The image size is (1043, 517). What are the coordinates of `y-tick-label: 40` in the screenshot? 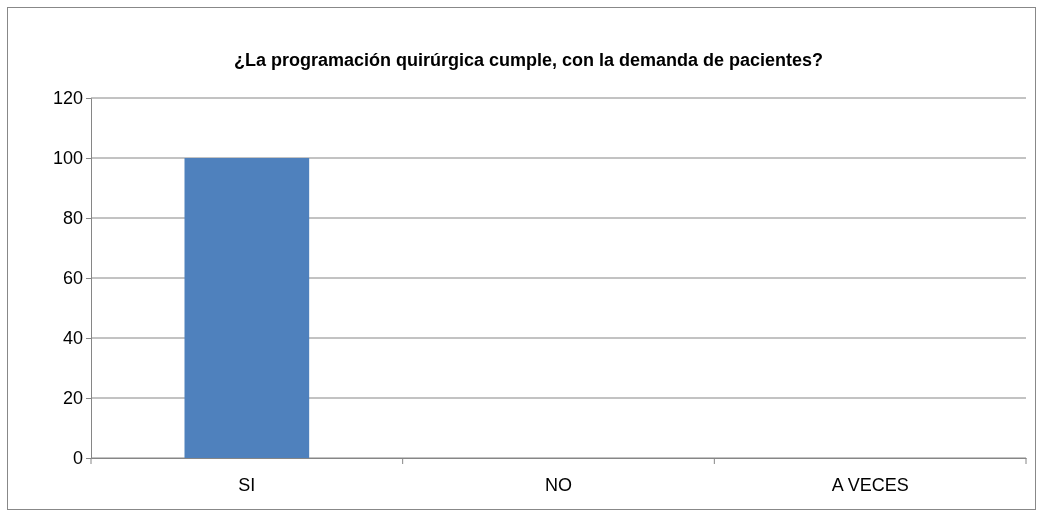 It's located at (72, 338).